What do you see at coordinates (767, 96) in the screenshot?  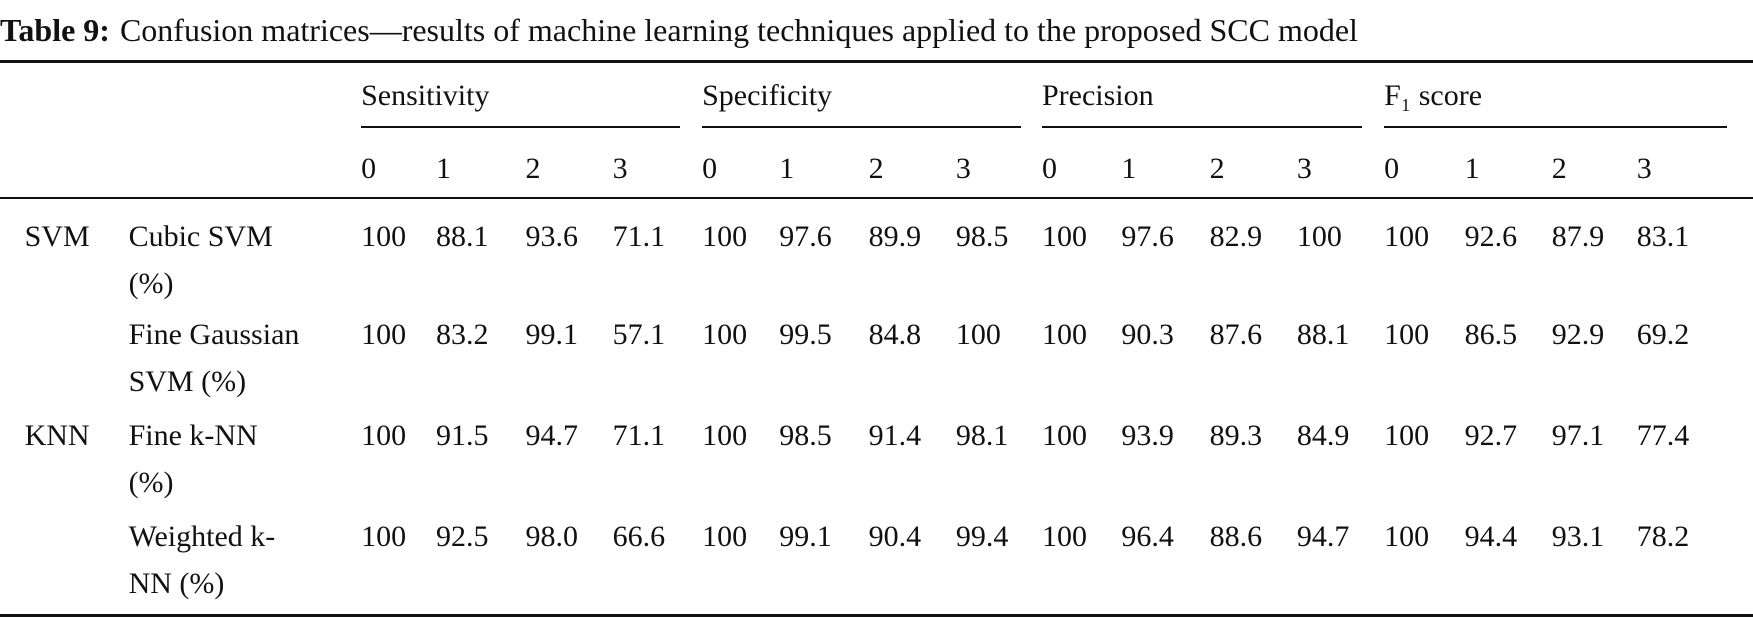 I see `group-header: Specificity` at bounding box center [767, 96].